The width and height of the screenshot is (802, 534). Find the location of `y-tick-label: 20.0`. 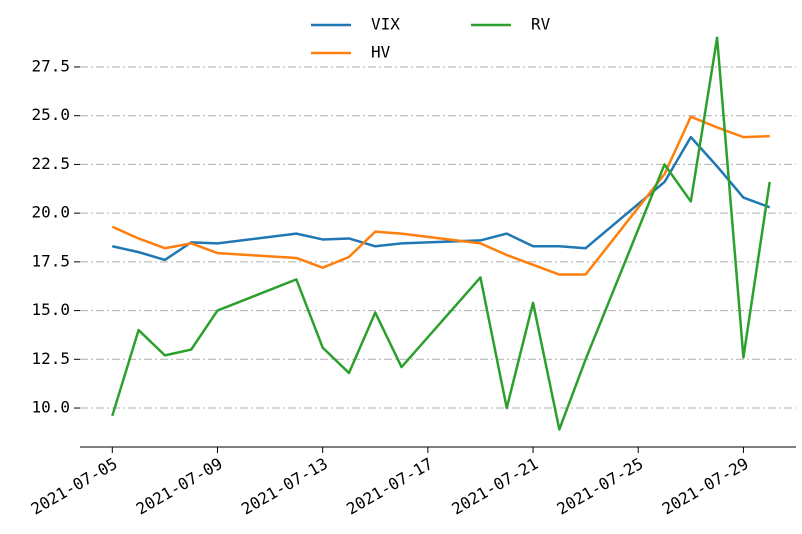

y-tick-label: 20.0 is located at coordinates (50, 212).